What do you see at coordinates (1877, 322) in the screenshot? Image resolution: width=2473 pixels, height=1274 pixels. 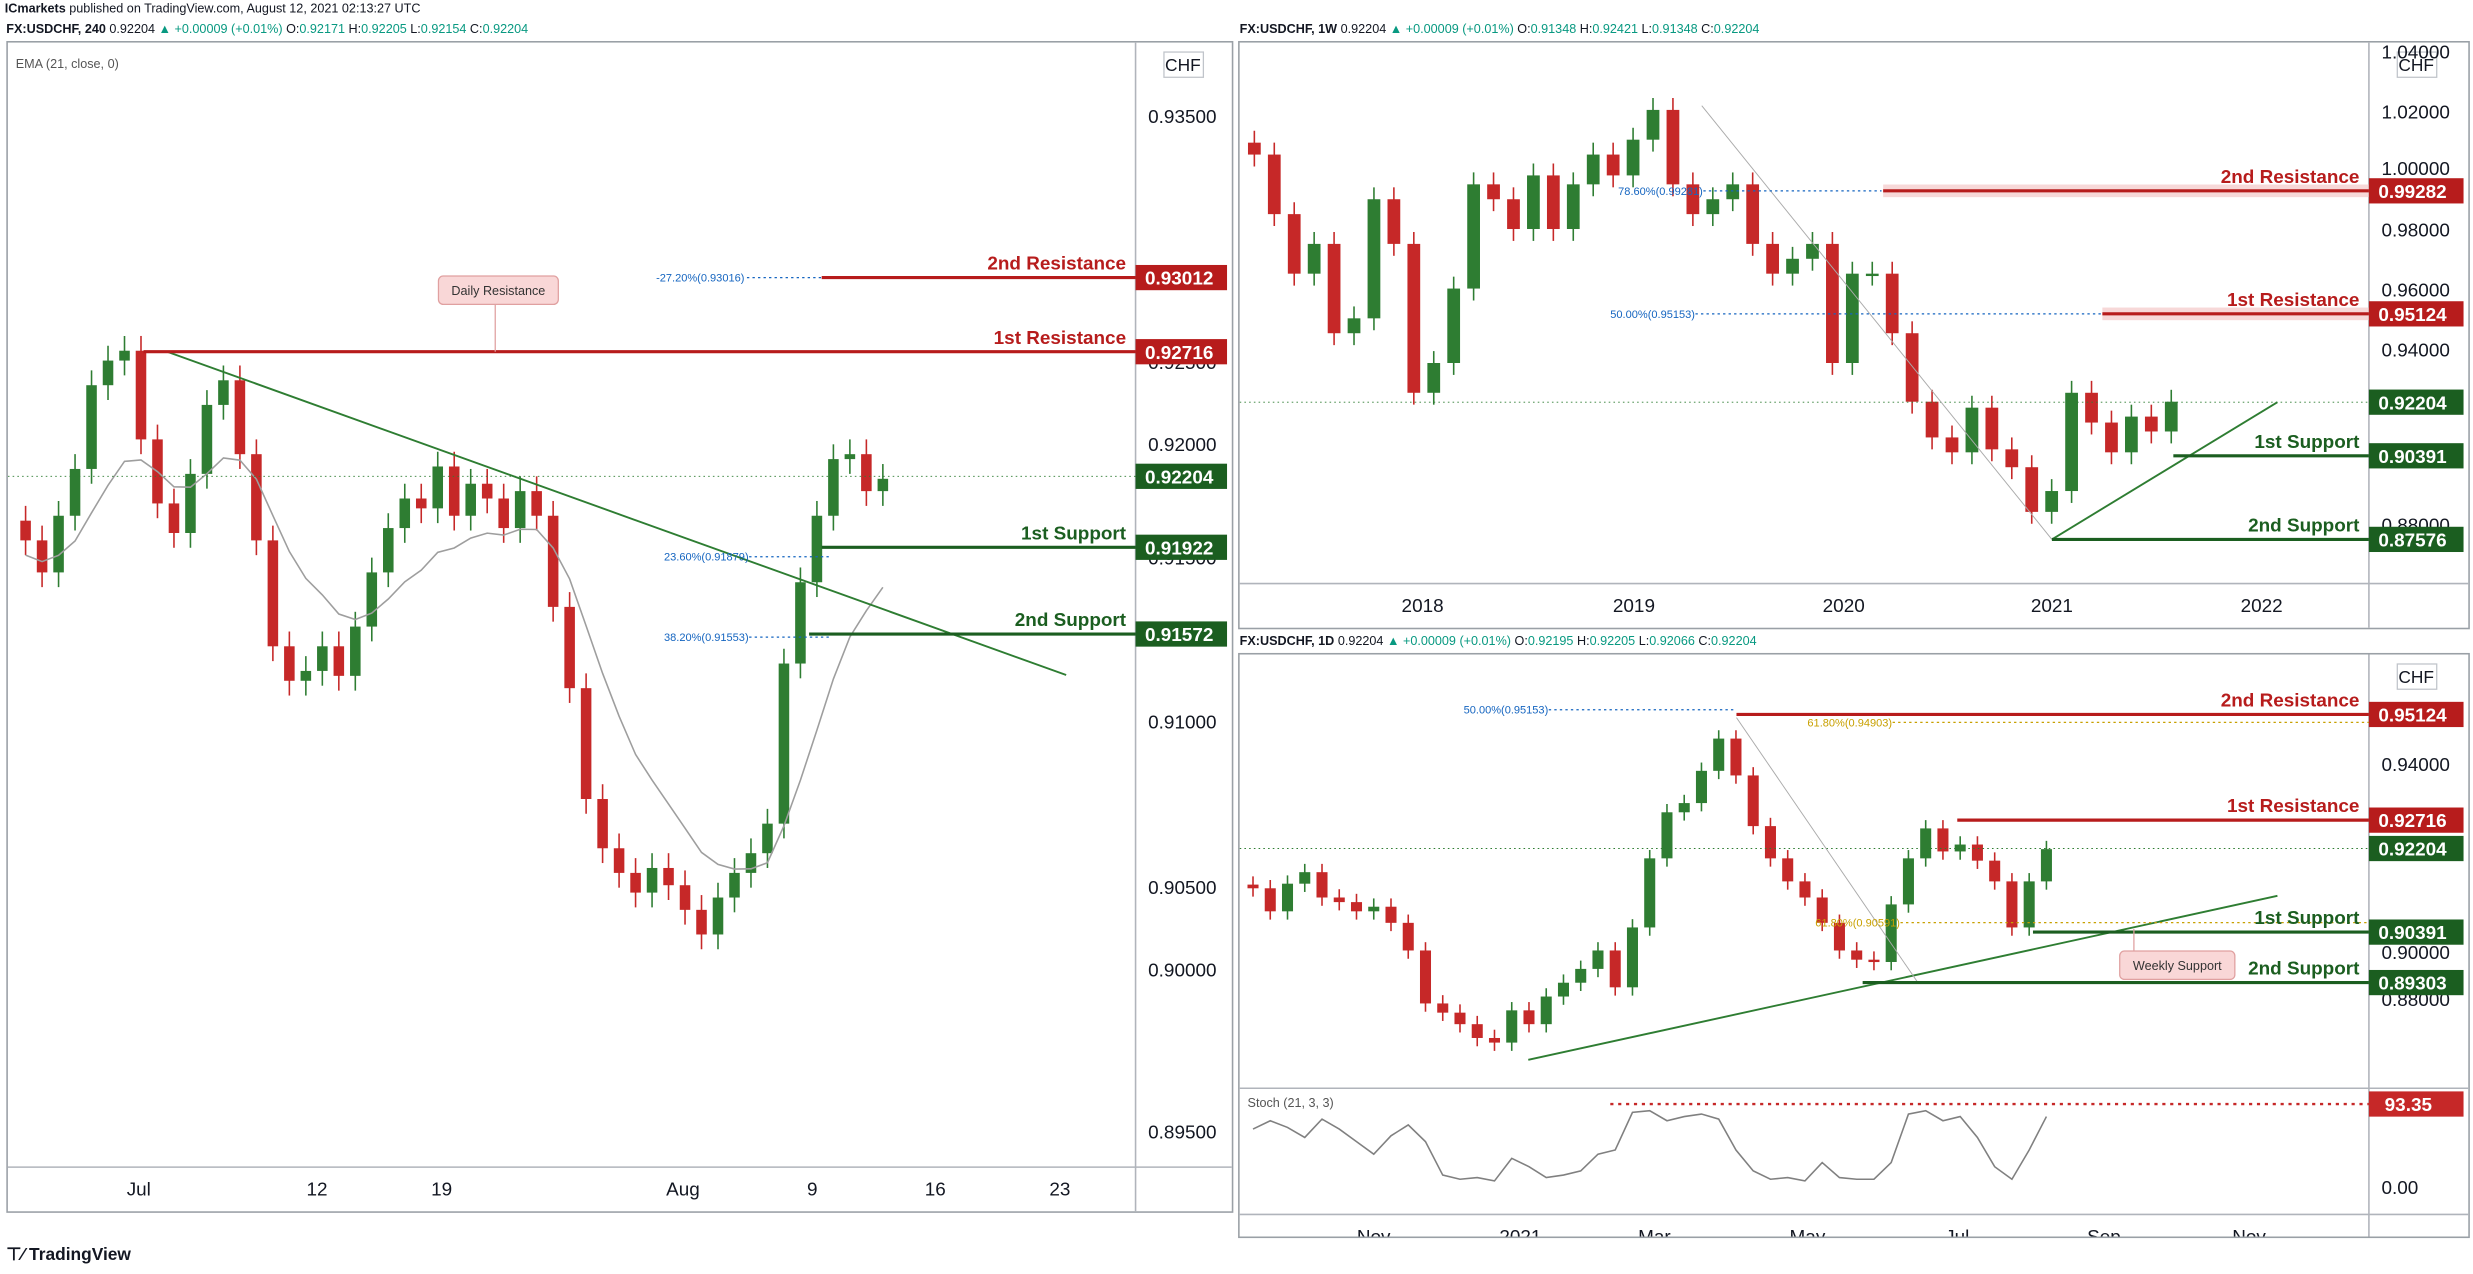 I see `retracement-diagonal` at bounding box center [1877, 322].